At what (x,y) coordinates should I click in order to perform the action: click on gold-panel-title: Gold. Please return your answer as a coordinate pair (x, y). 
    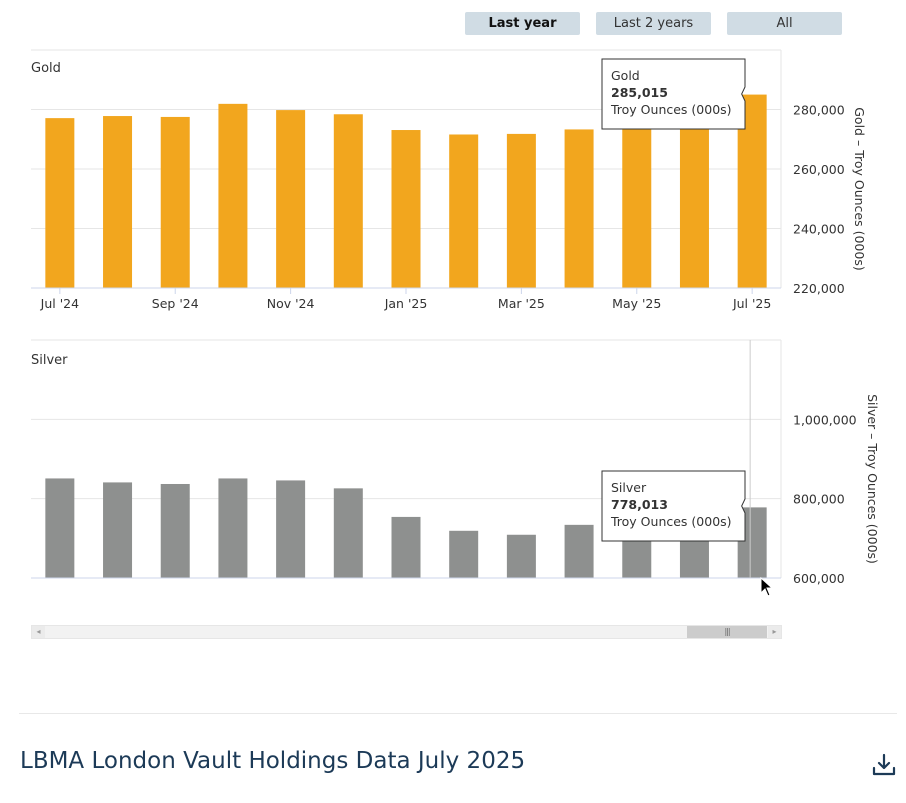
    Looking at the image, I should click on (46, 68).